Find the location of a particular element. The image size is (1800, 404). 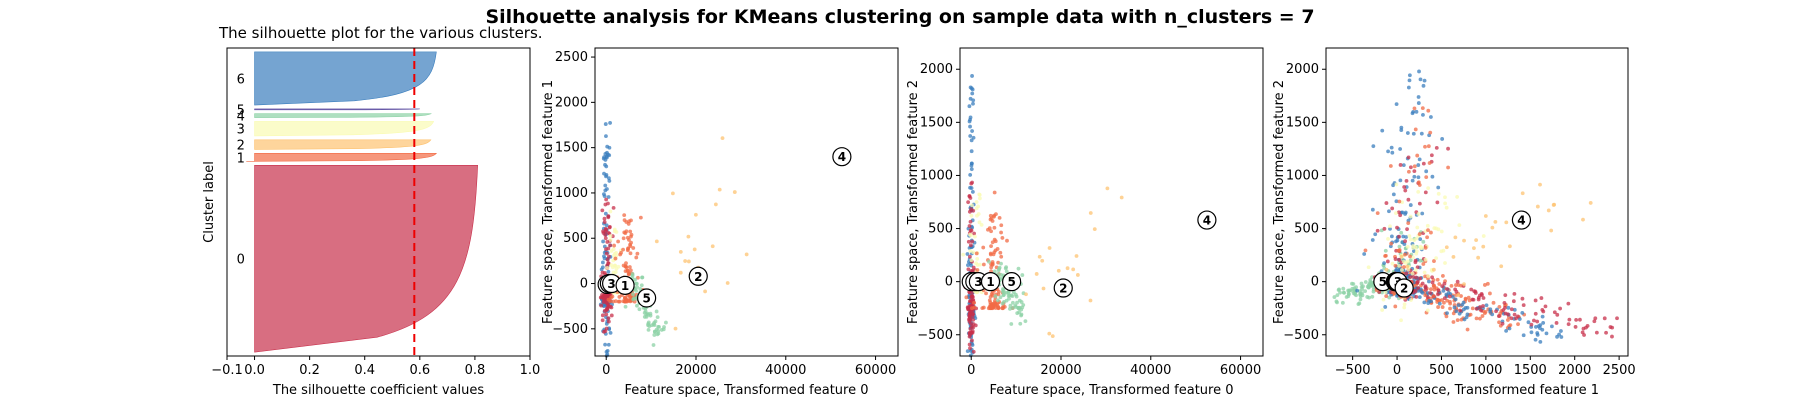

x-tick-label: 60000 is located at coordinates (1240, 370).